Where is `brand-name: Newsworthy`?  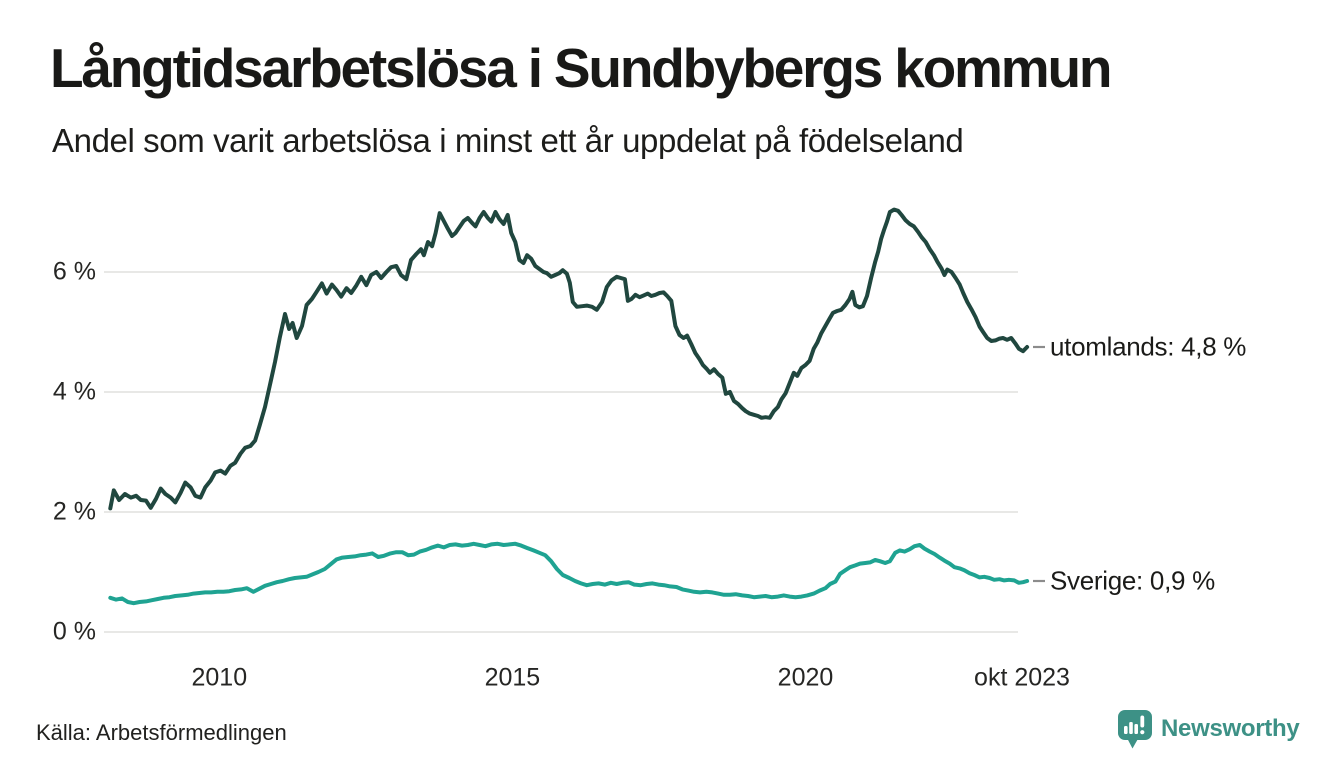
brand-name: Newsworthy is located at coordinates (1230, 728).